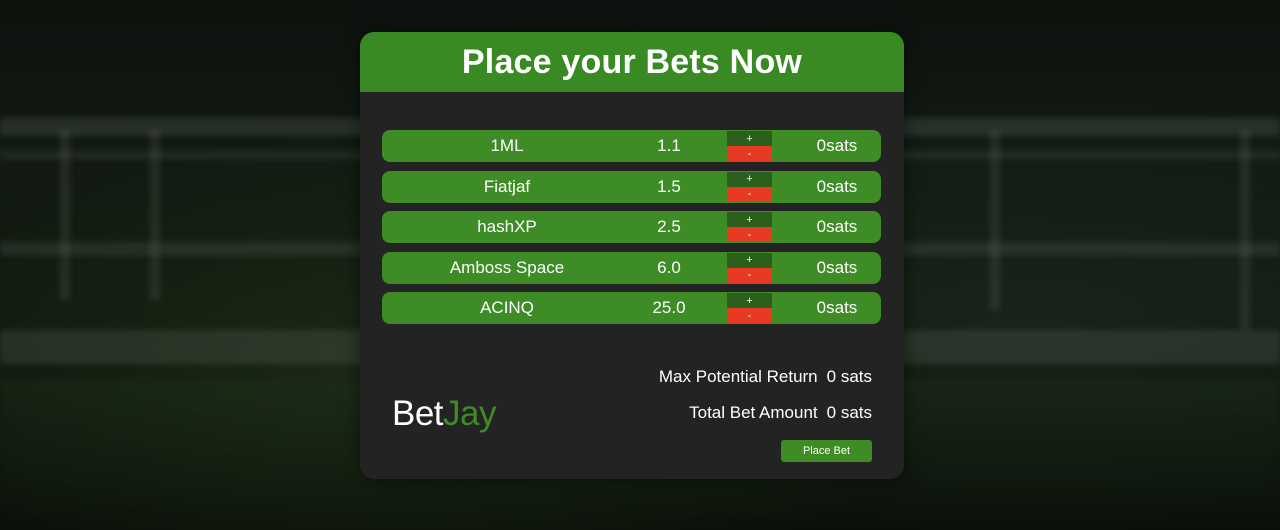 This screenshot has height=530, width=1280. What do you see at coordinates (669, 267) in the screenshot?
I see `bet-odds: 6.0` at bounding box center [669, 267].